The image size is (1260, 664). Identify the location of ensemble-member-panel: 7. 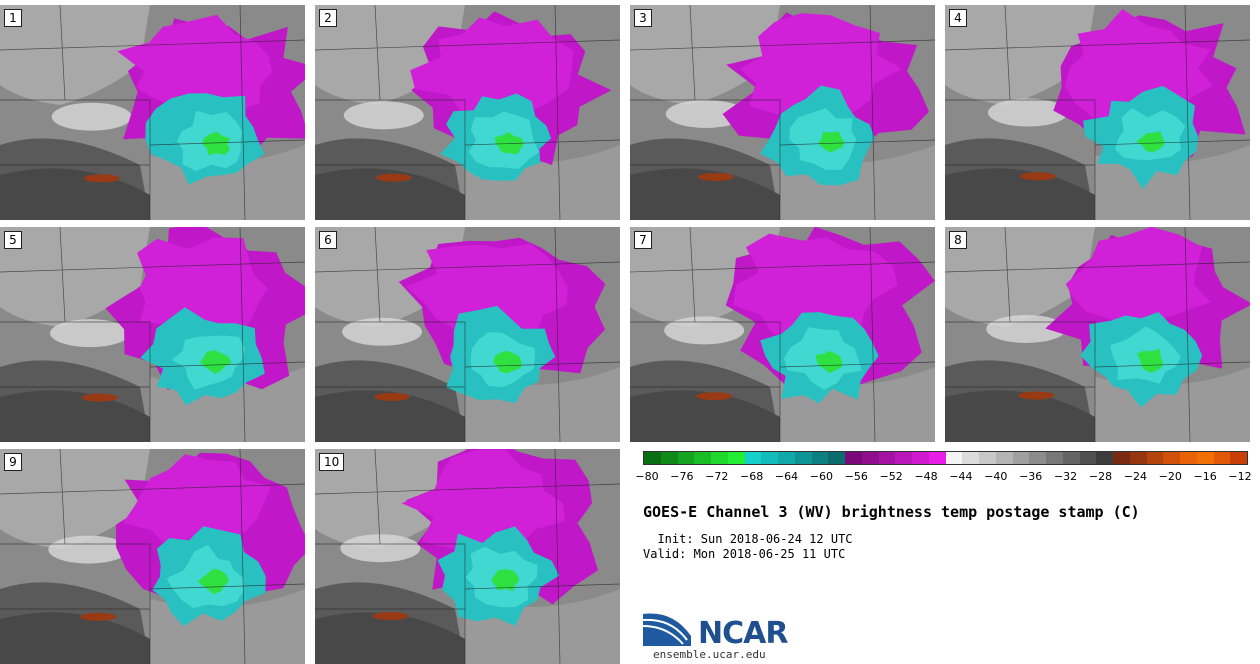
(782, 334).